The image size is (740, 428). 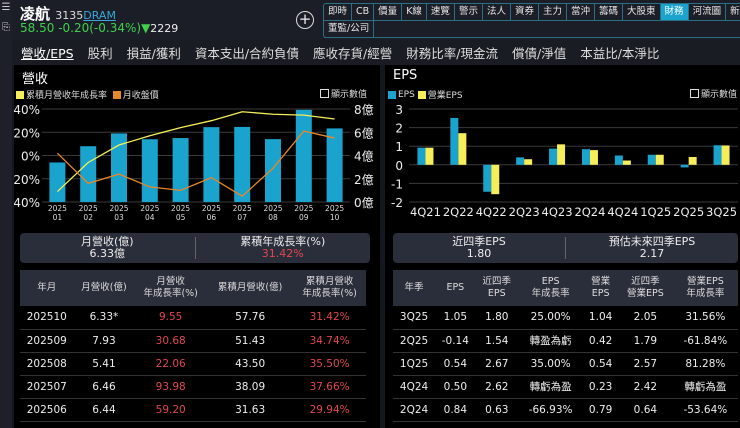 What do you see at coordinates (399, 129) in the screenshot?
I see `y-tick-label: 2` at bounding box center [399, 129].